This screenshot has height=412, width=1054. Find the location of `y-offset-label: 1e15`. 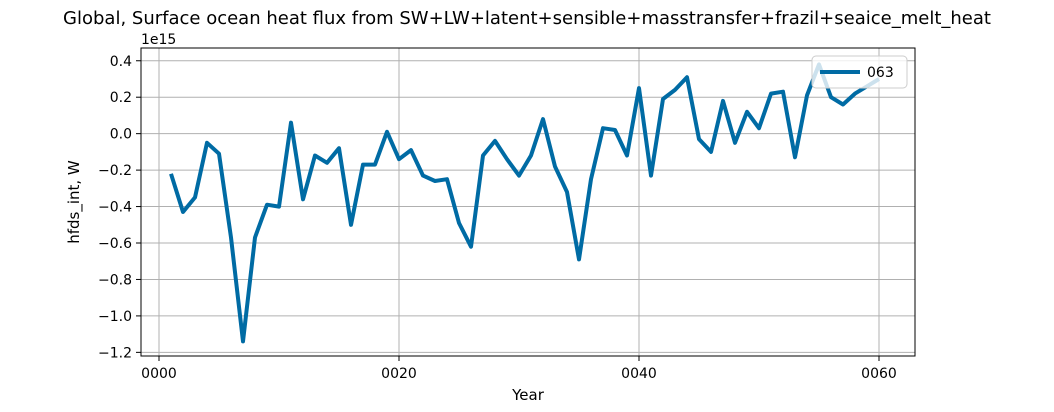

y-offset-label: 1e15 is located at coordinates (158, 40).